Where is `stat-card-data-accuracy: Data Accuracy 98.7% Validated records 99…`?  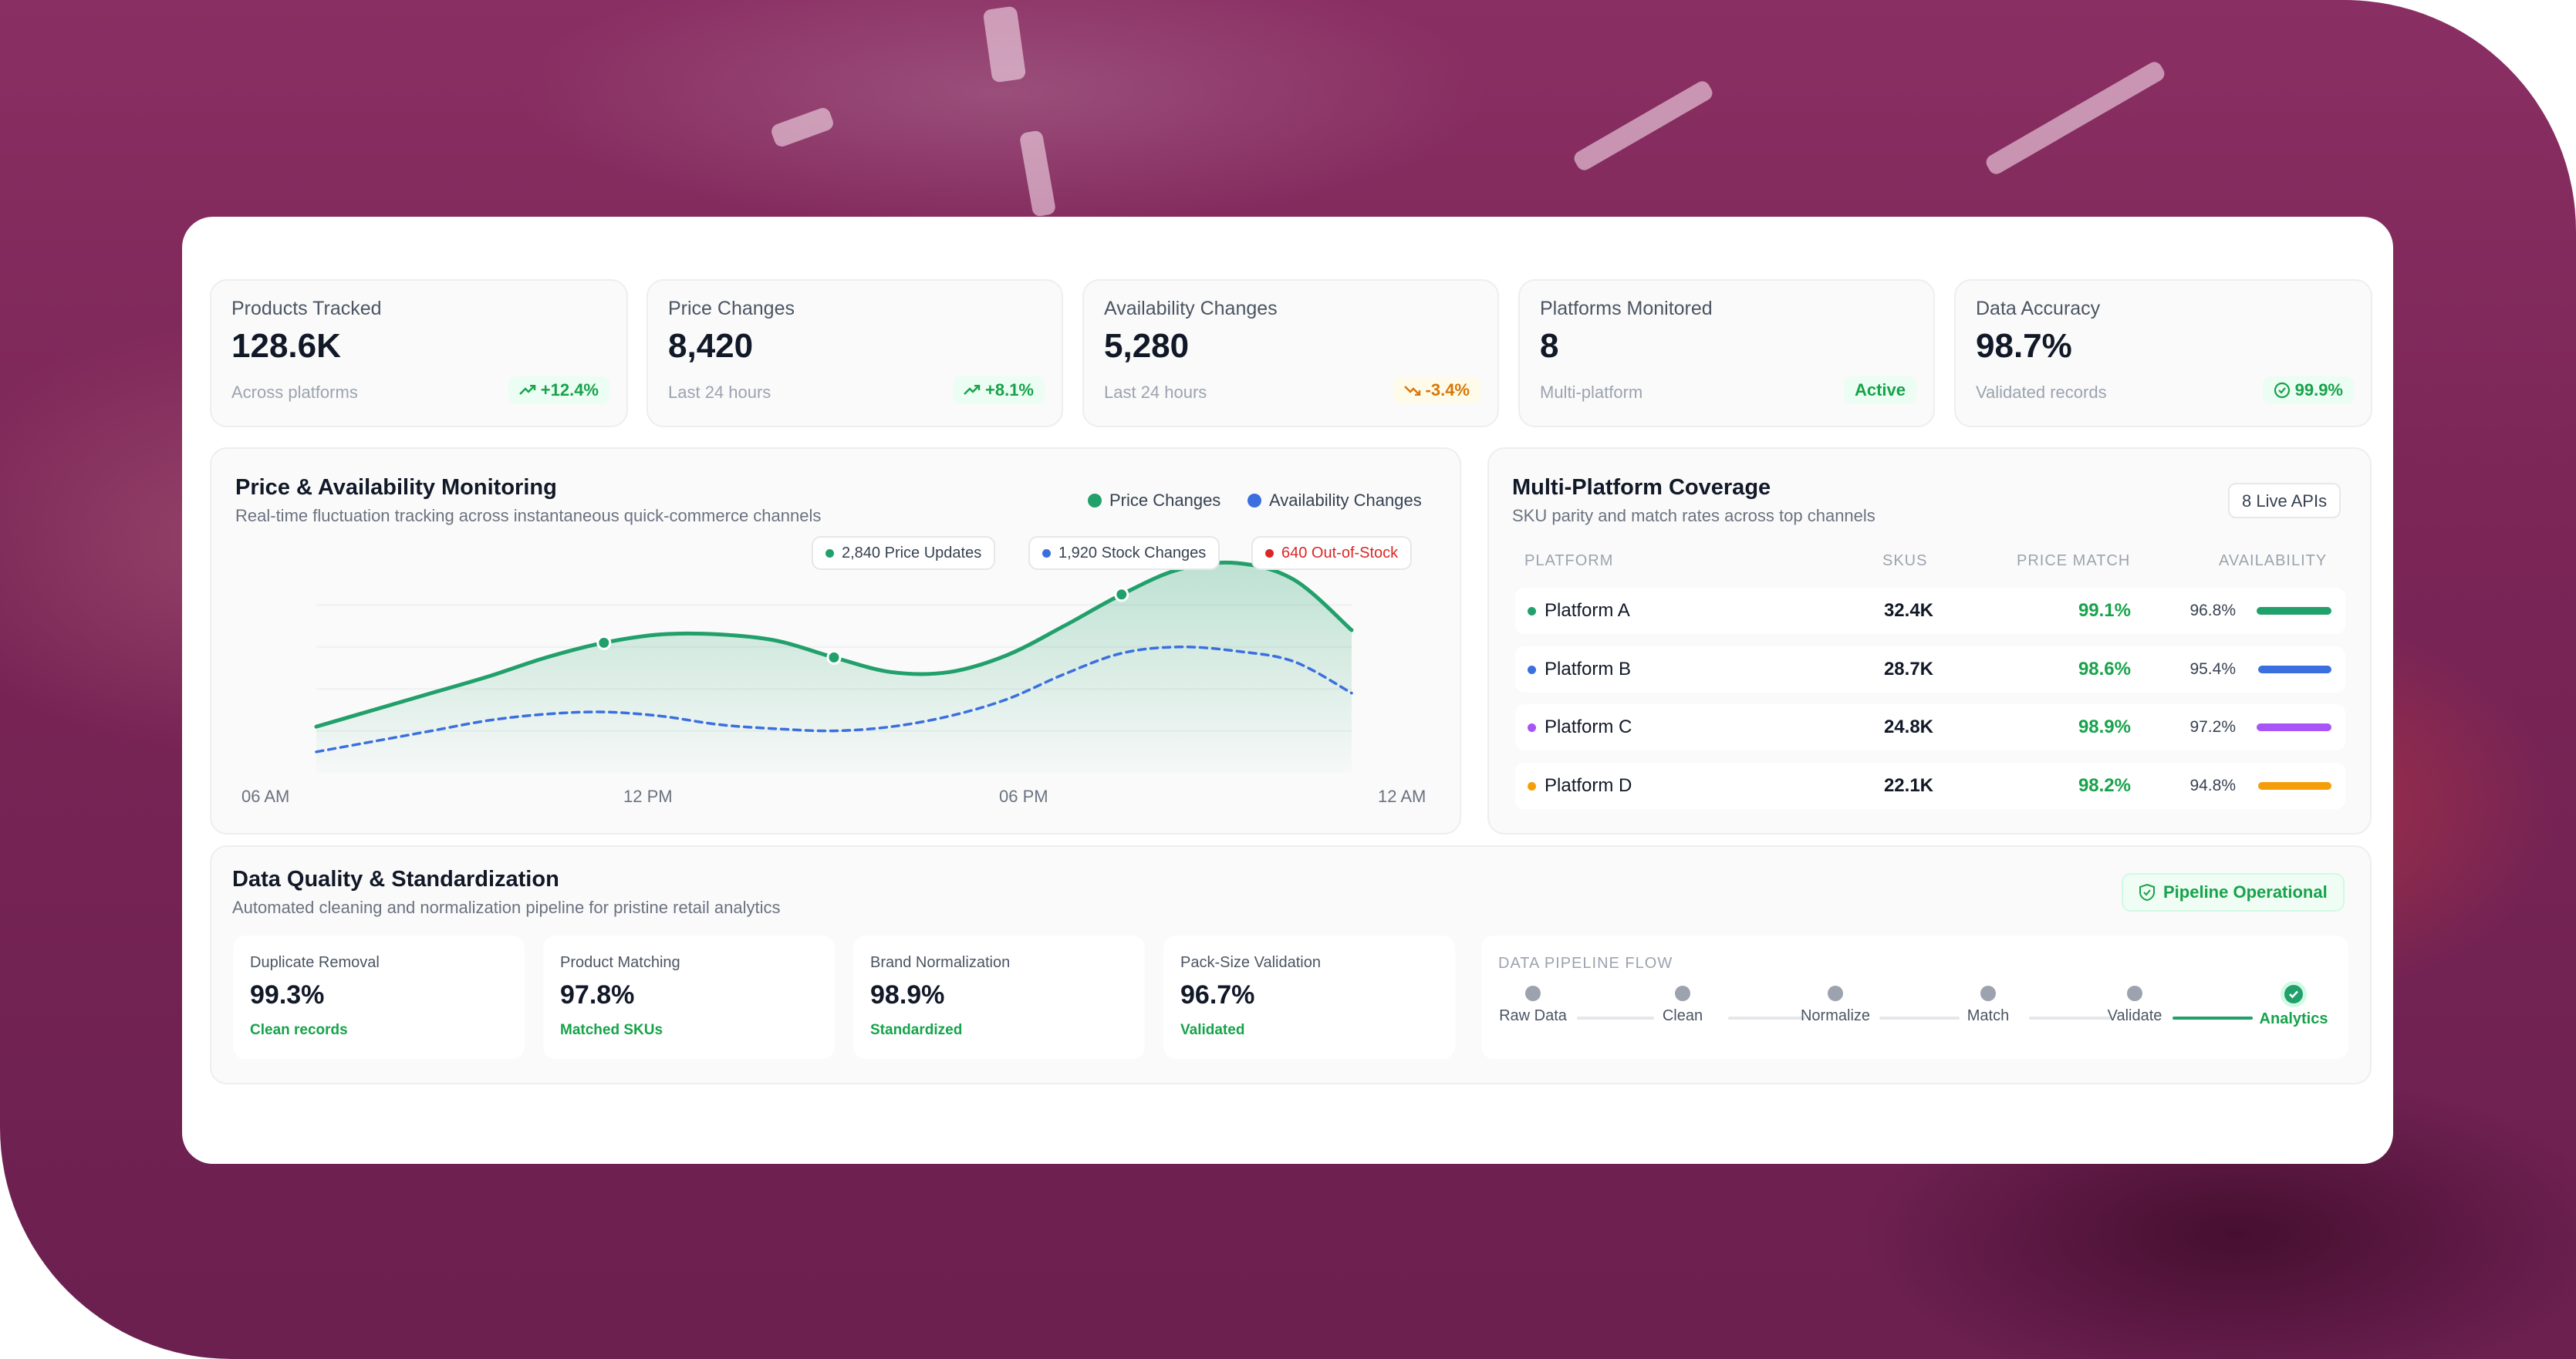
stat-card-data-accuracy: Data Accuracy 98.7% Validated records 99… is located at coordinates (2163, 353).